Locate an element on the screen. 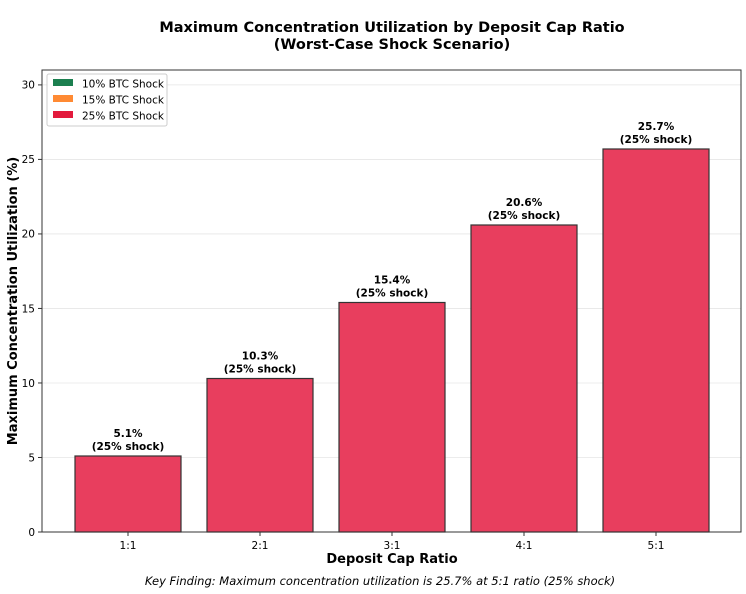  bar-value-label: 10.3% is located at coordinates (260, 356).